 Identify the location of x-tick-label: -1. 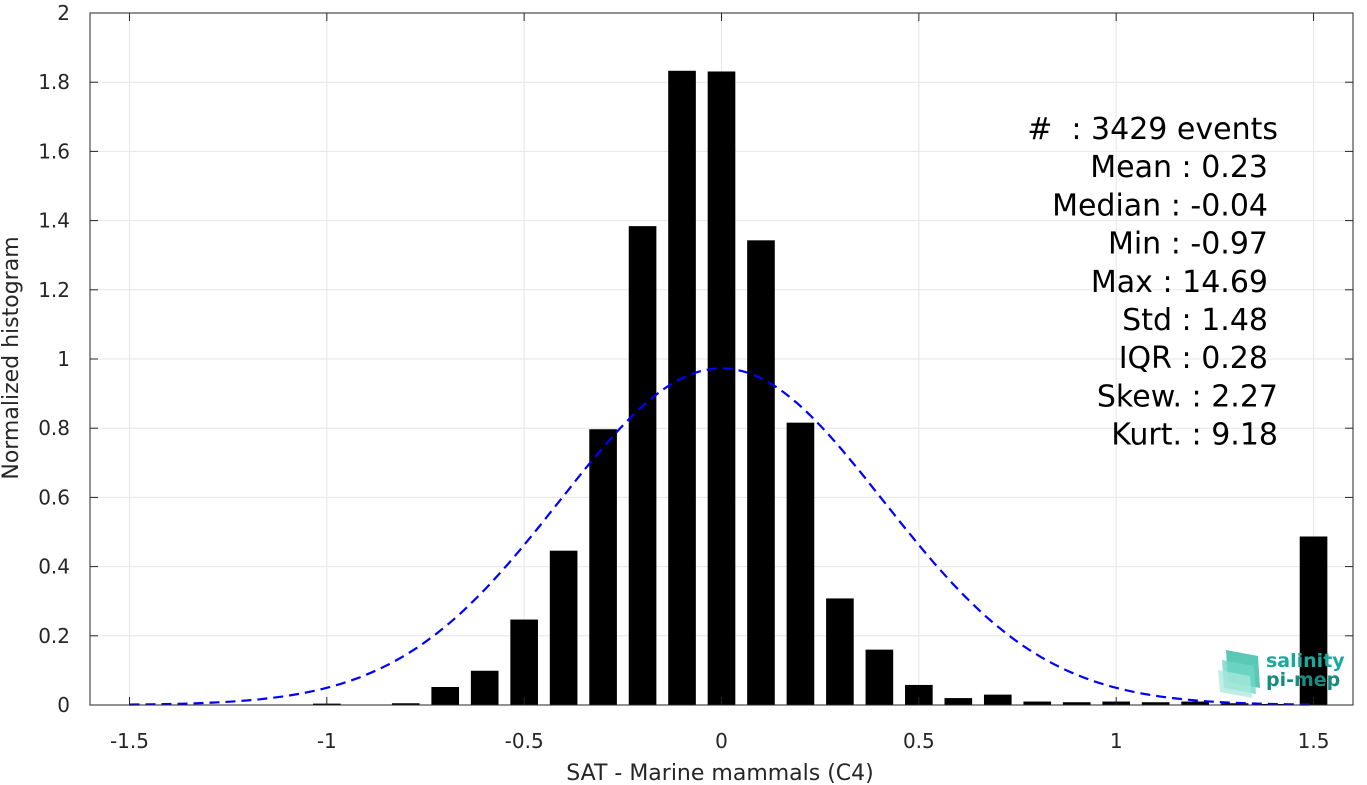
(327, 741).